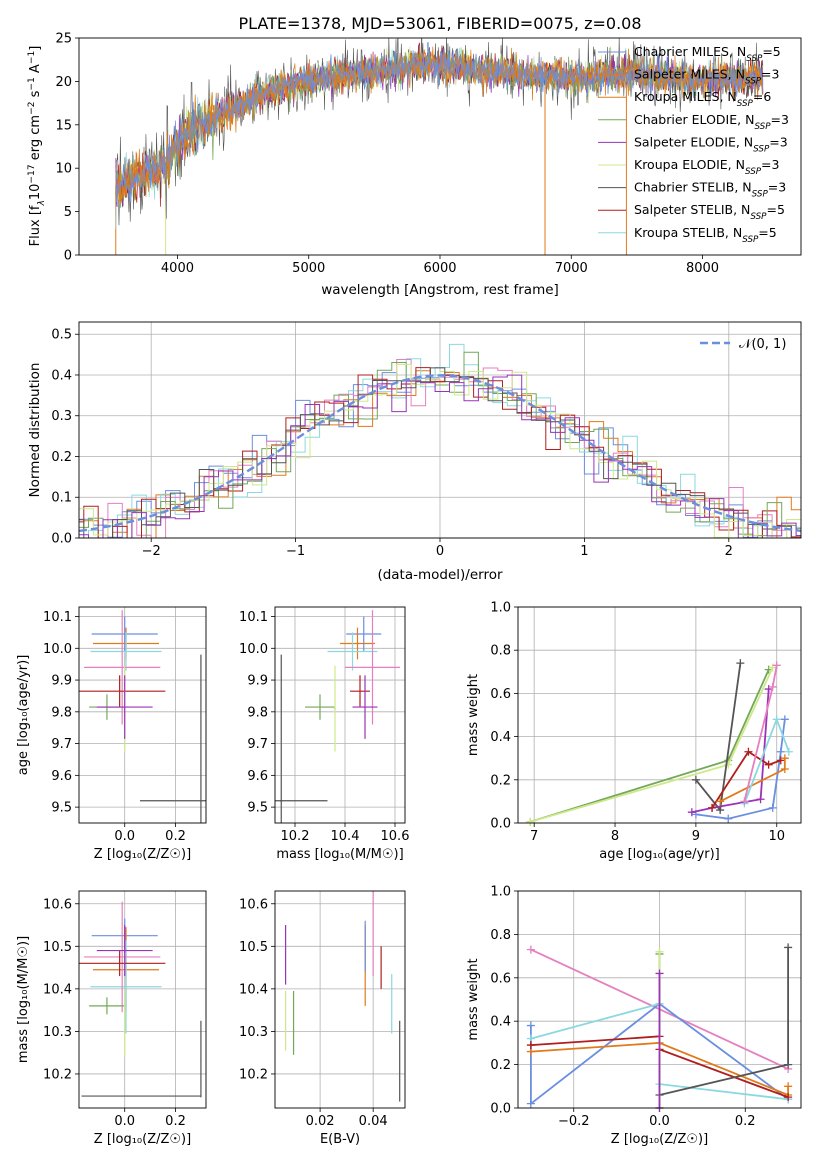 The width and height of the screenshot is (819, 1170). What do you see at coordinates (57, 617) in the screenshot?
I see `y-tick-label: 10.1` at bounding box center [57, 617].